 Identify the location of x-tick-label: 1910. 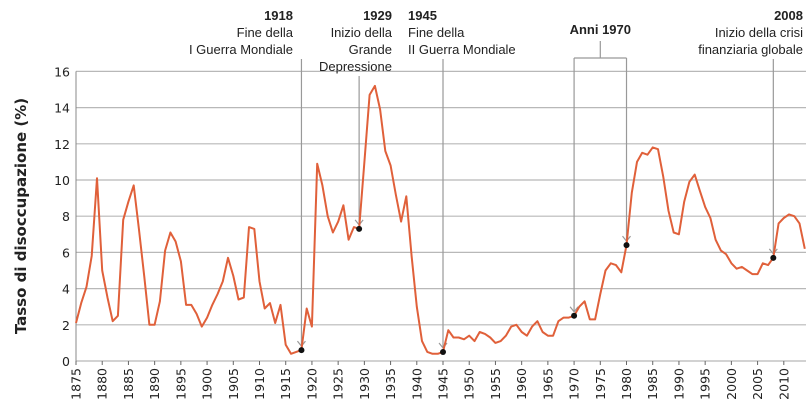
(259, 384).